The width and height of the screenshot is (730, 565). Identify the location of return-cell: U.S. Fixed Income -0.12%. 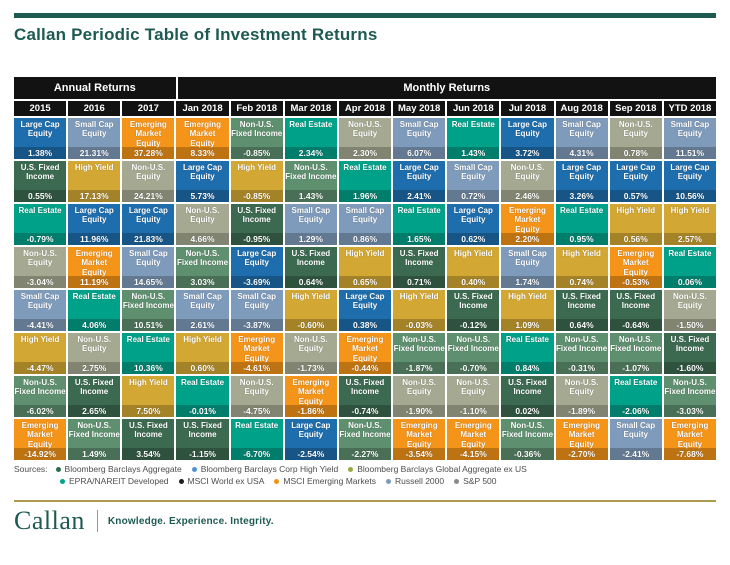
(473, 310).